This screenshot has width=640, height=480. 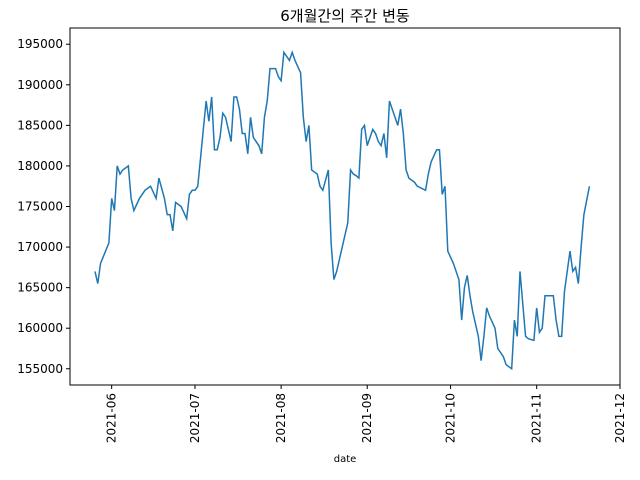 I want to click on y-tick-label: 165000, so click(x=40, y=288).